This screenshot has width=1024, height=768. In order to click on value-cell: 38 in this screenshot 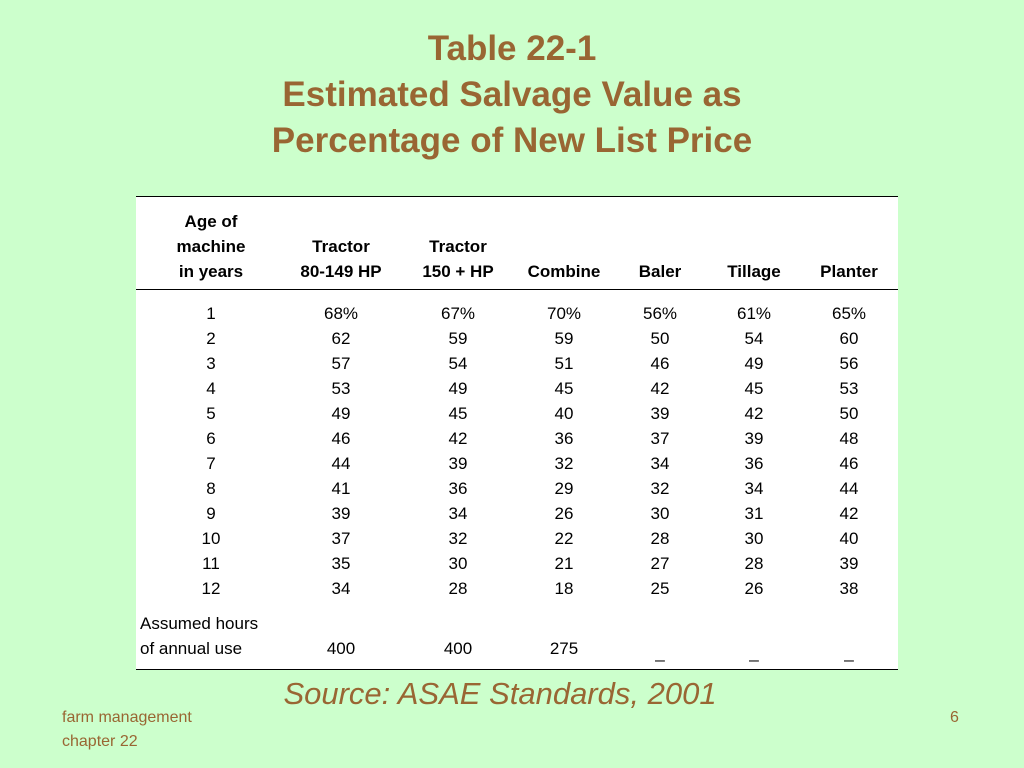, I will do `click(849, 588)`.